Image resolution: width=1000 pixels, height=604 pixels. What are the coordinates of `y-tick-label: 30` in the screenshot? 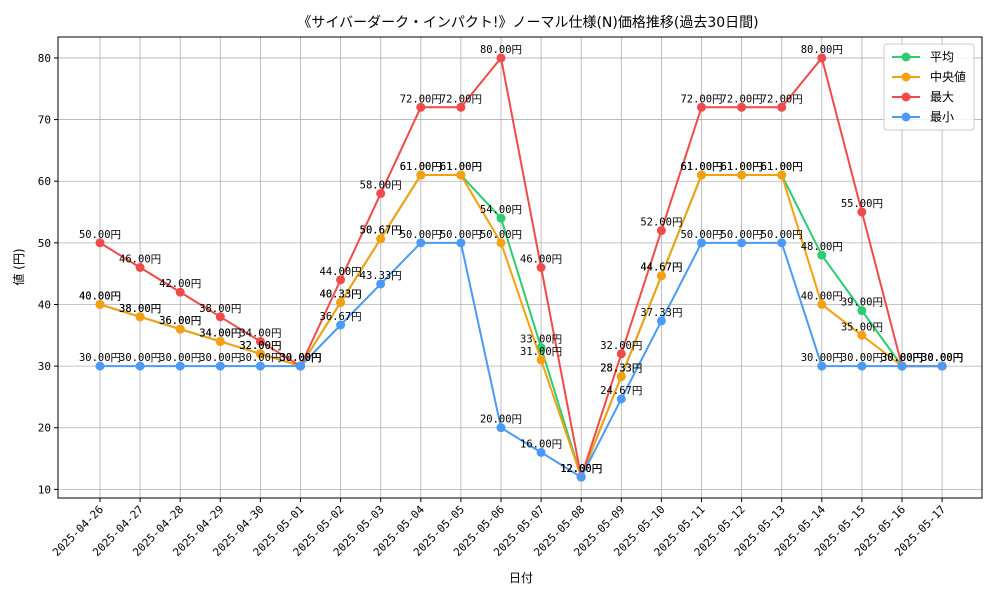 It's located at (44, 366).